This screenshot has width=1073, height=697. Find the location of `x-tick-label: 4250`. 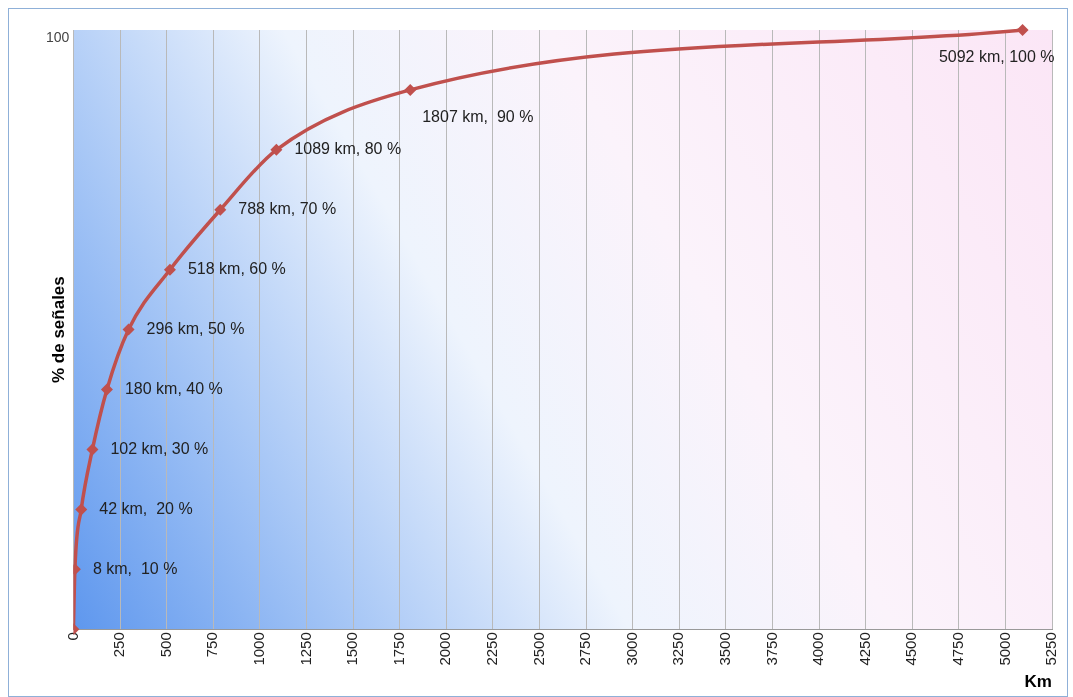

x-tick-label: 4250 is located at coordinates (864, 649).